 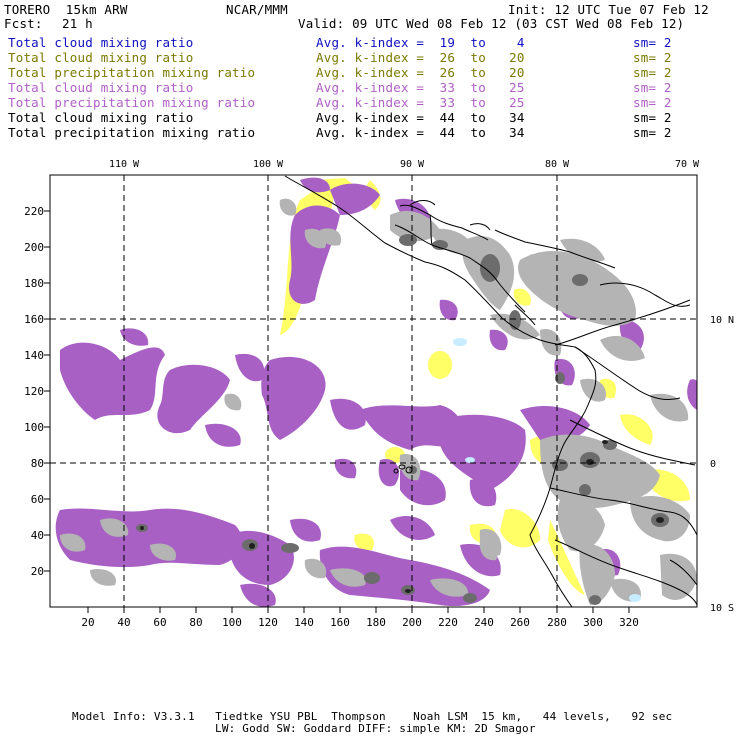 I want to click on x-tick-marks, so click(x=358, y=610).